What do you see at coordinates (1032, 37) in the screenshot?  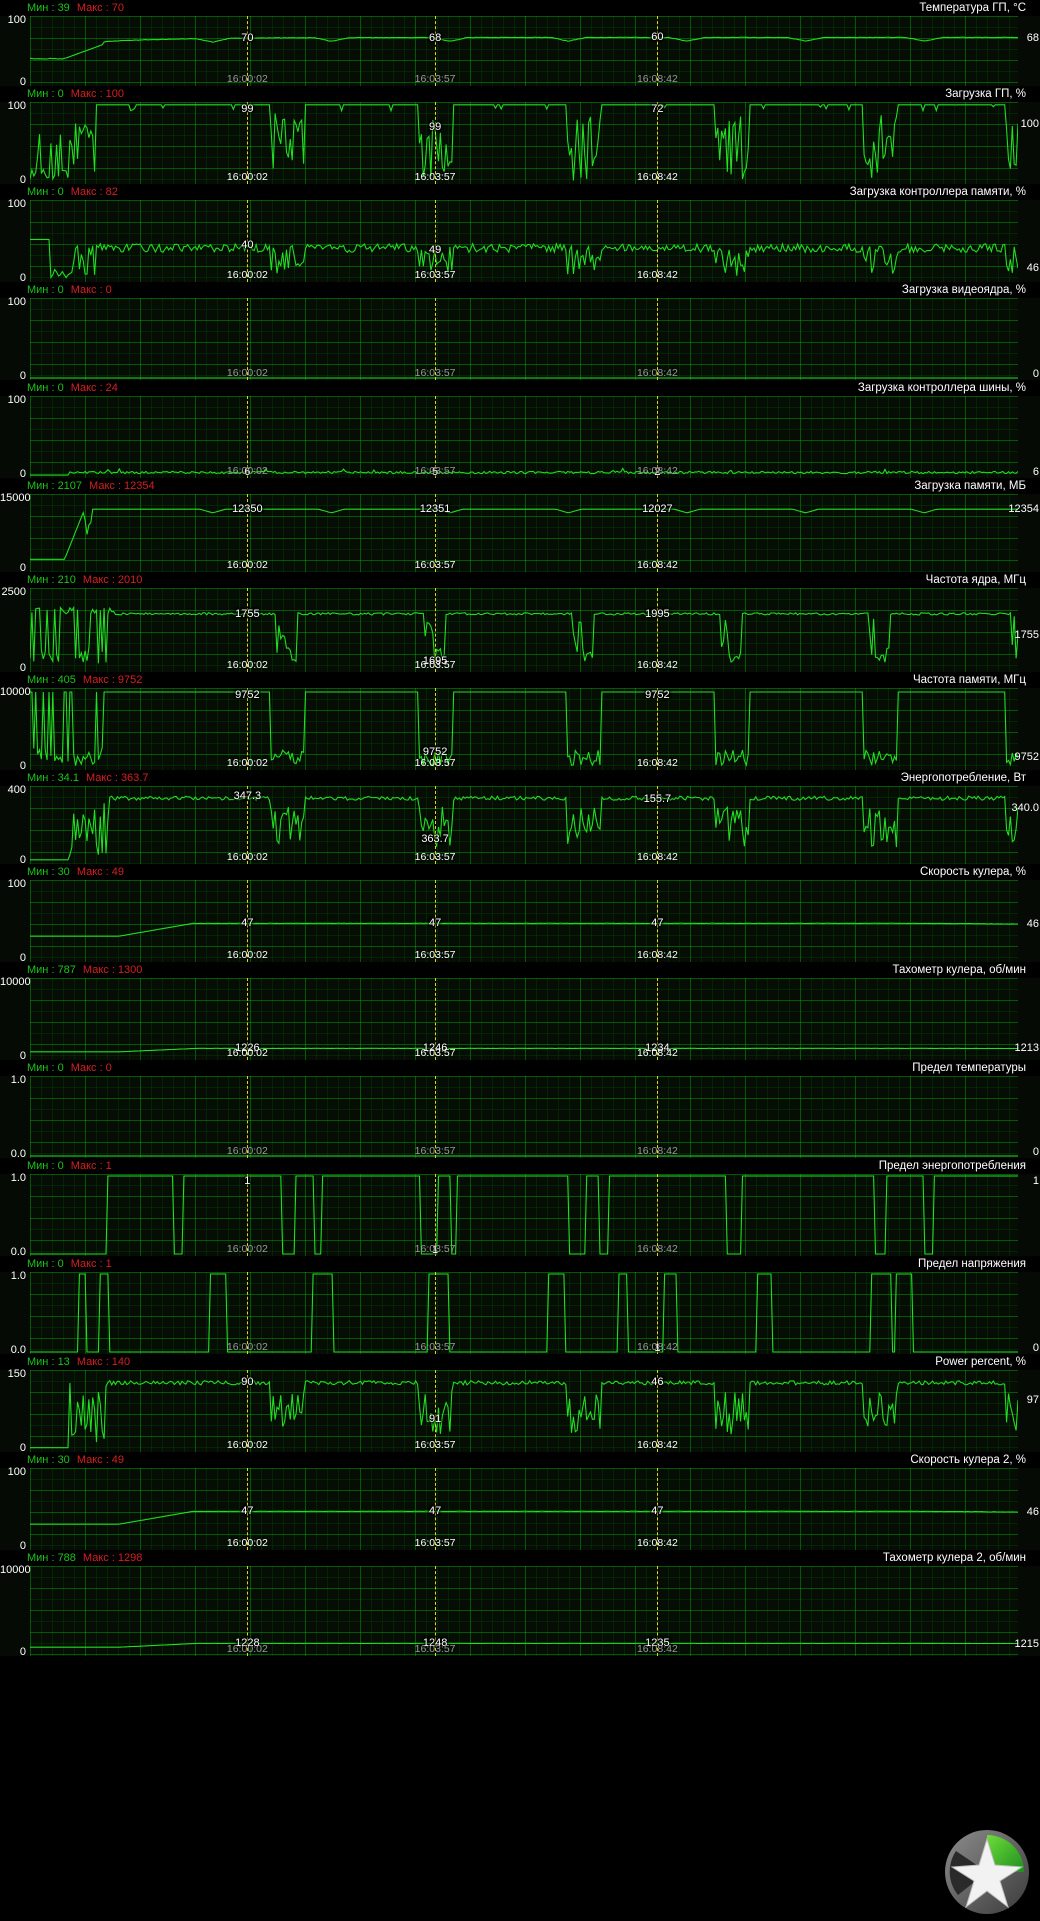 I see `current-value-gpu-temperature: 68` at bounding box center [1032, 37].